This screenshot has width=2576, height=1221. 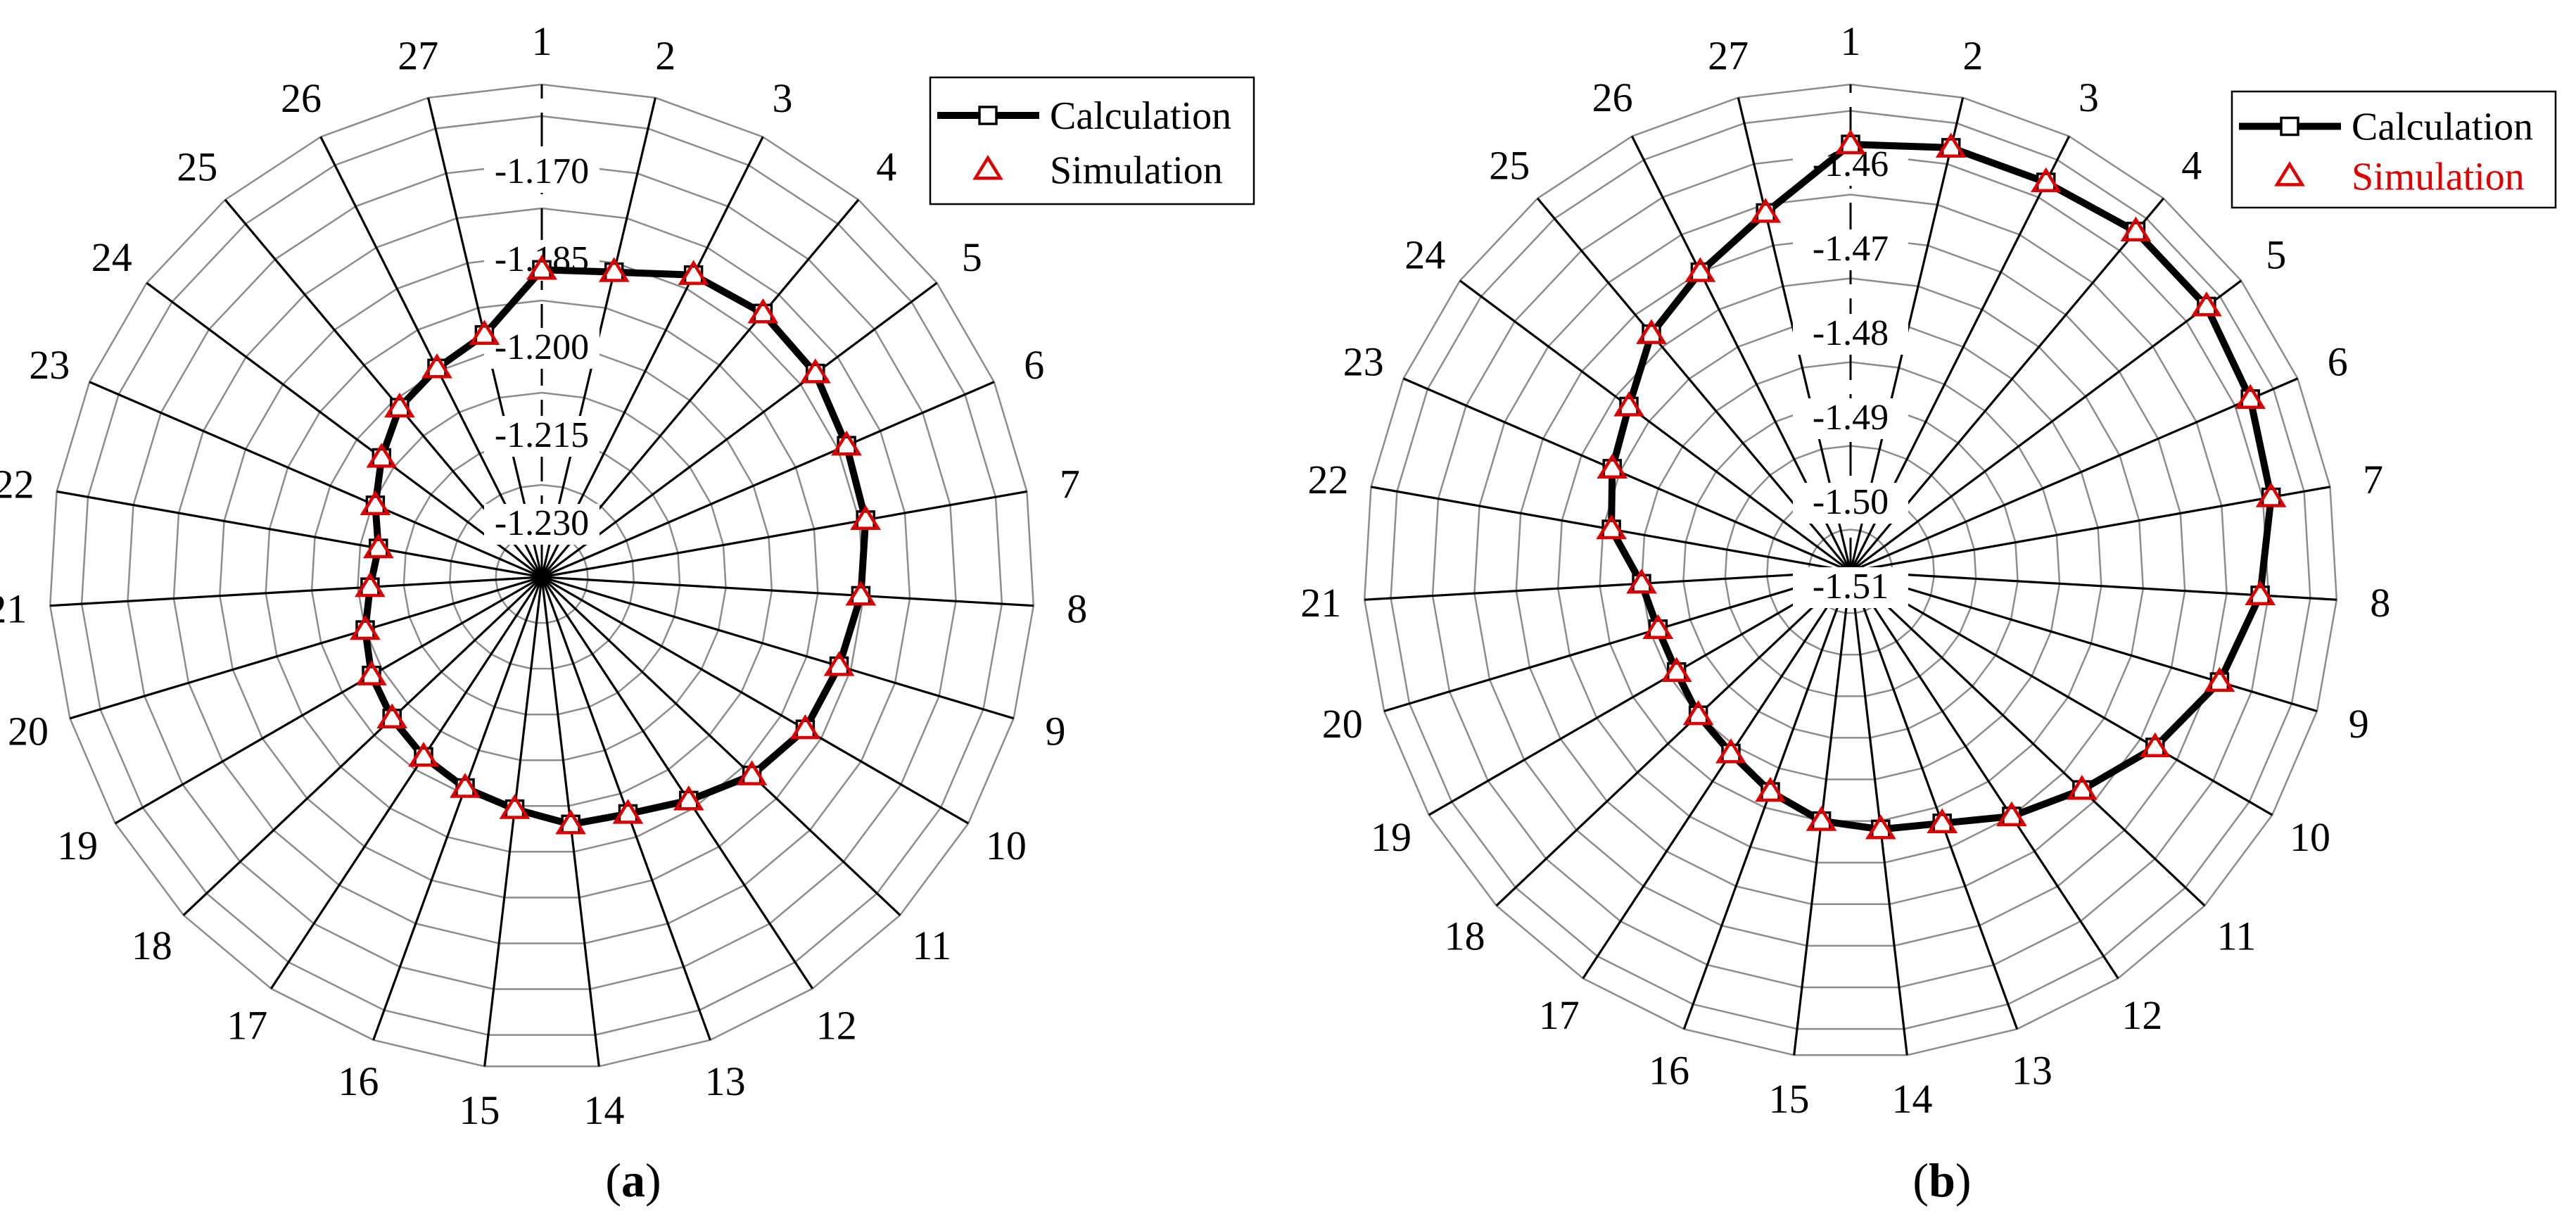 What do you see at coordinates (604, 1110) in the screenshot?
I see `direction-label: 14` at bounding box center [604, 1110].